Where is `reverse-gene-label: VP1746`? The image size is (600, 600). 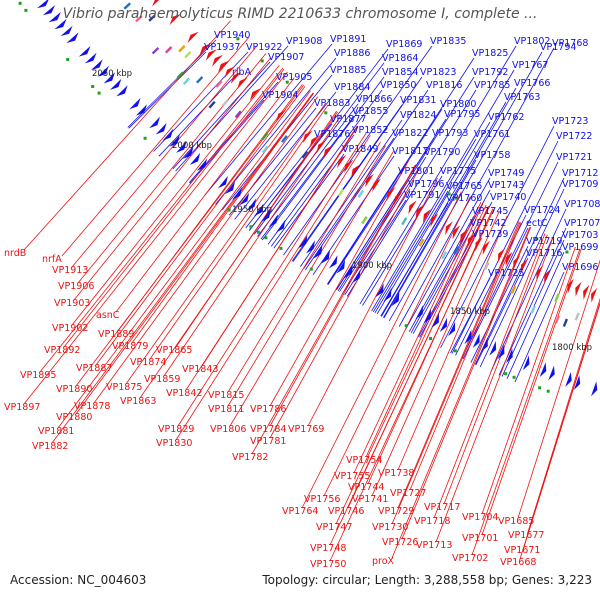 reverse-gene-label: VP1746 is located at coordinates (346, 511).